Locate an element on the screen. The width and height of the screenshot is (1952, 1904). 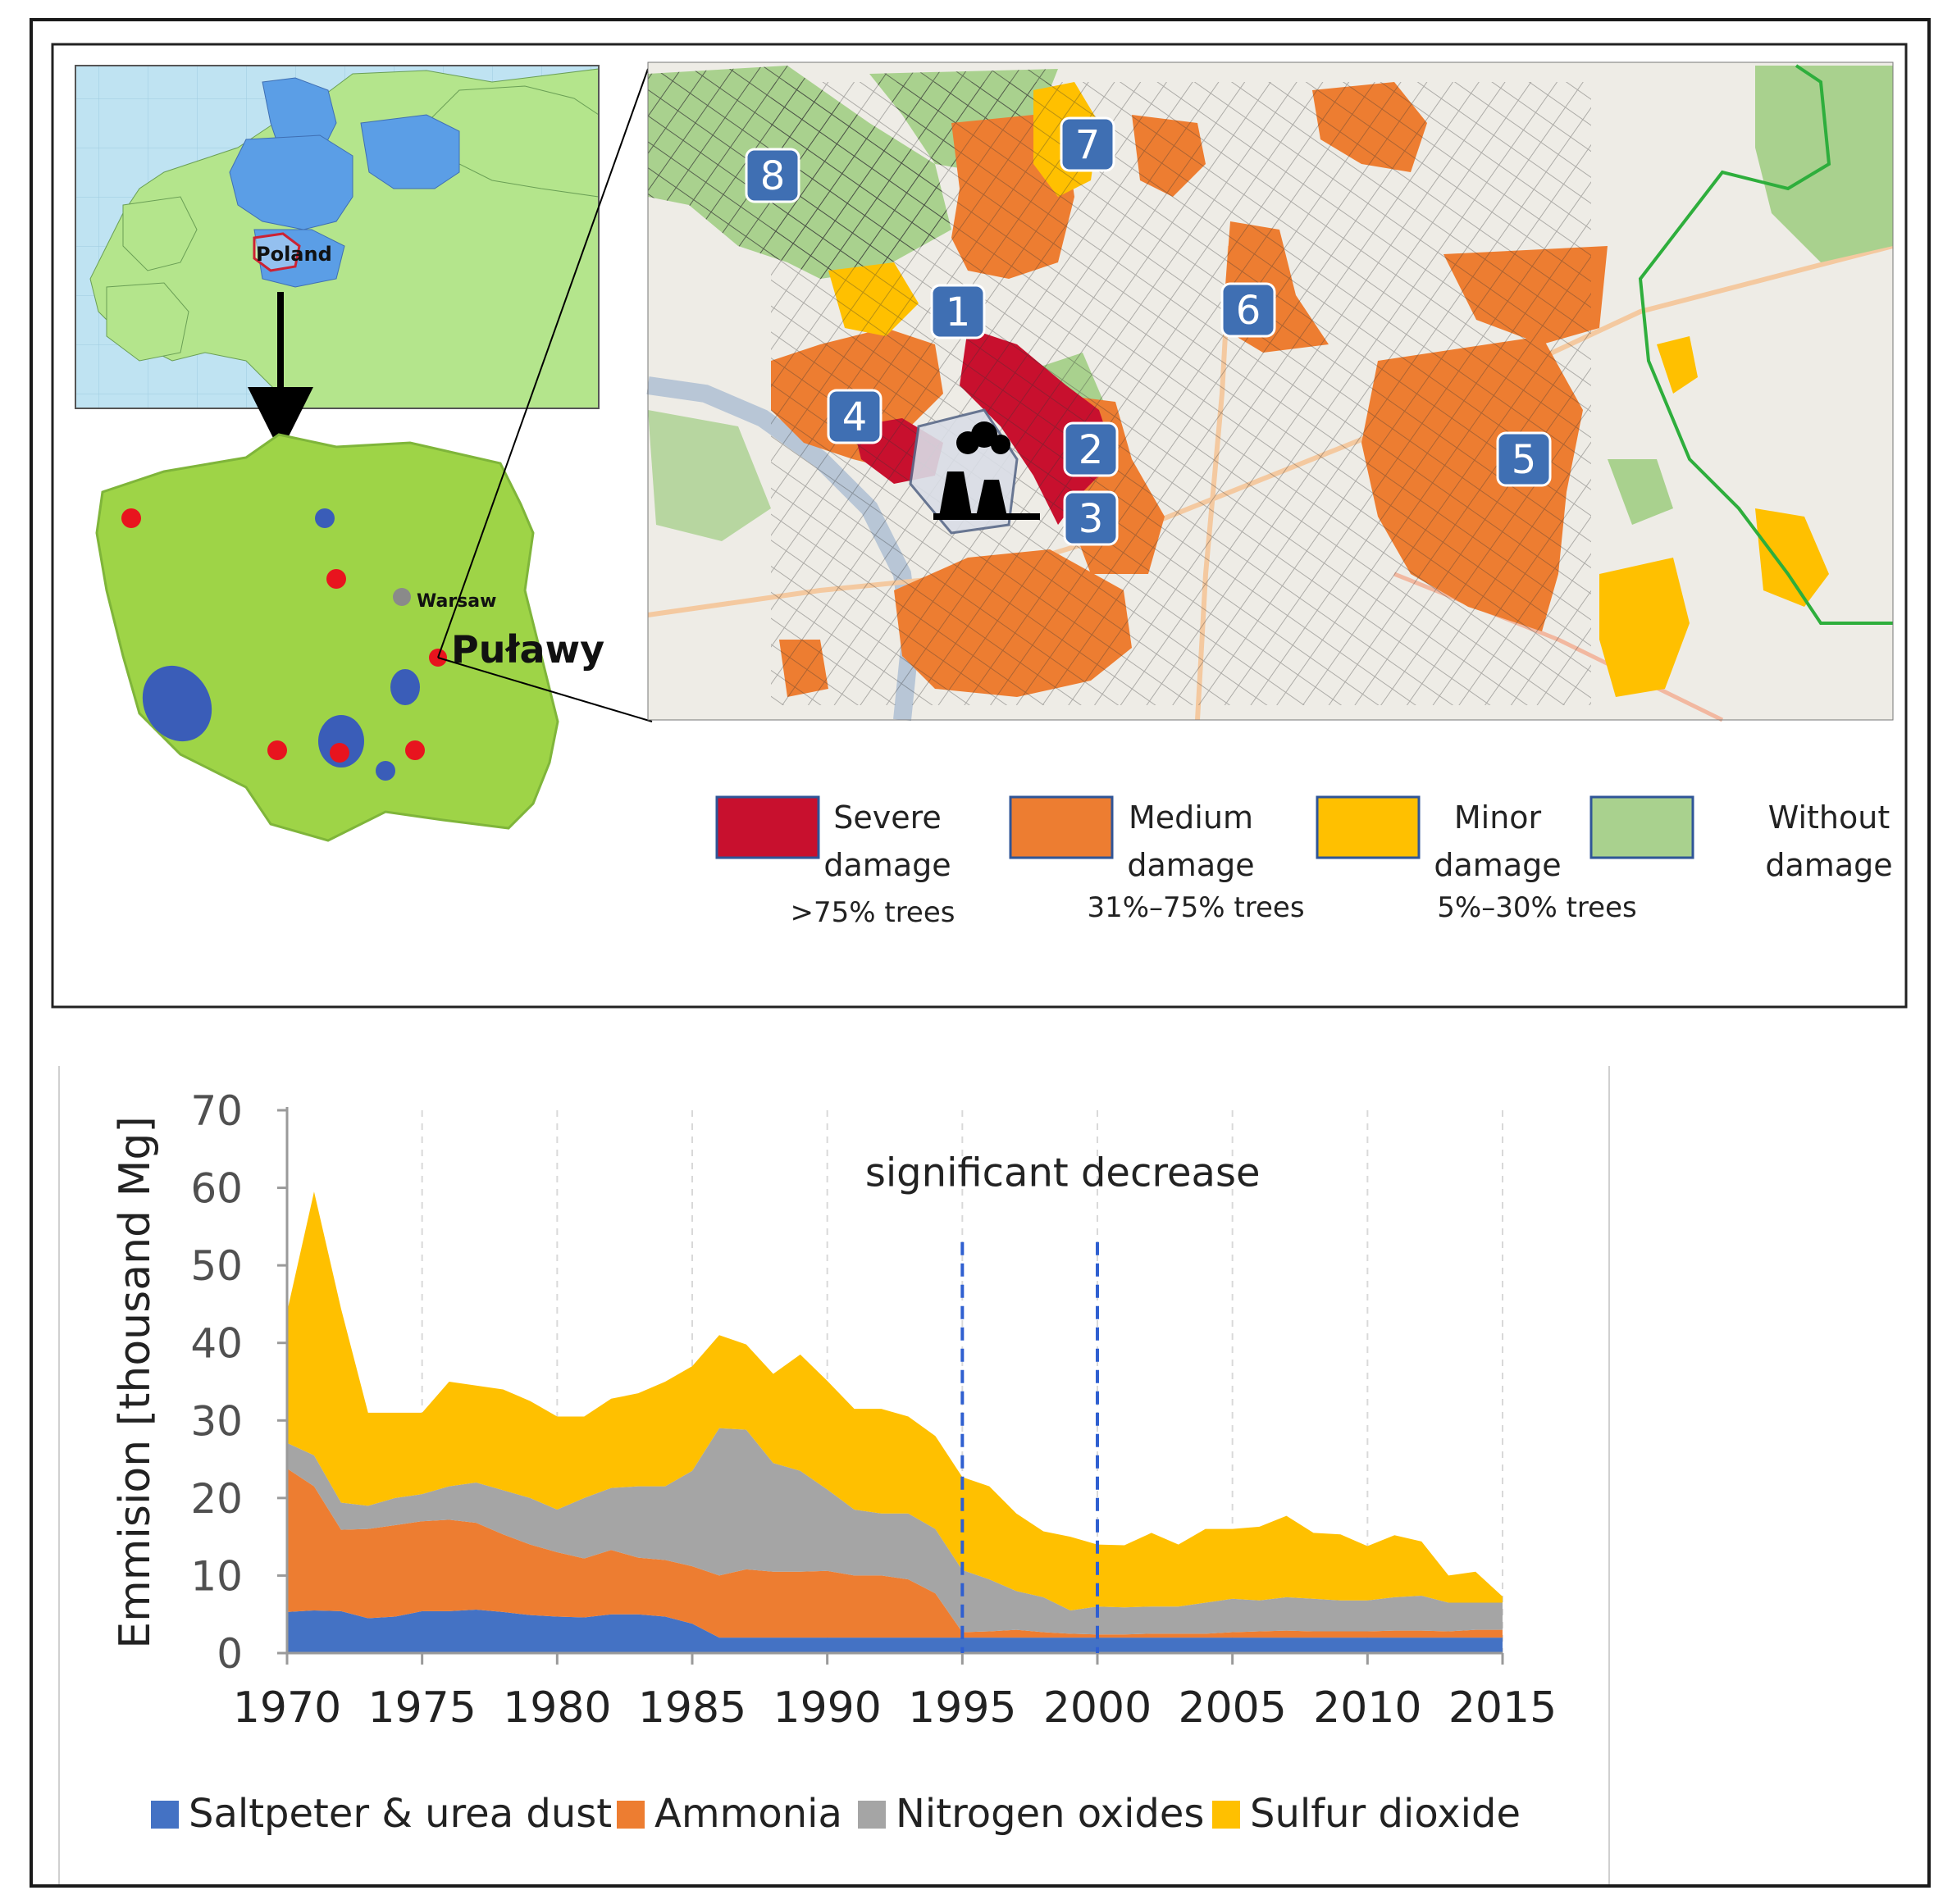
legend-item-medium: Medium damage 31%–75% trees is located at coordinates (1157, 859).